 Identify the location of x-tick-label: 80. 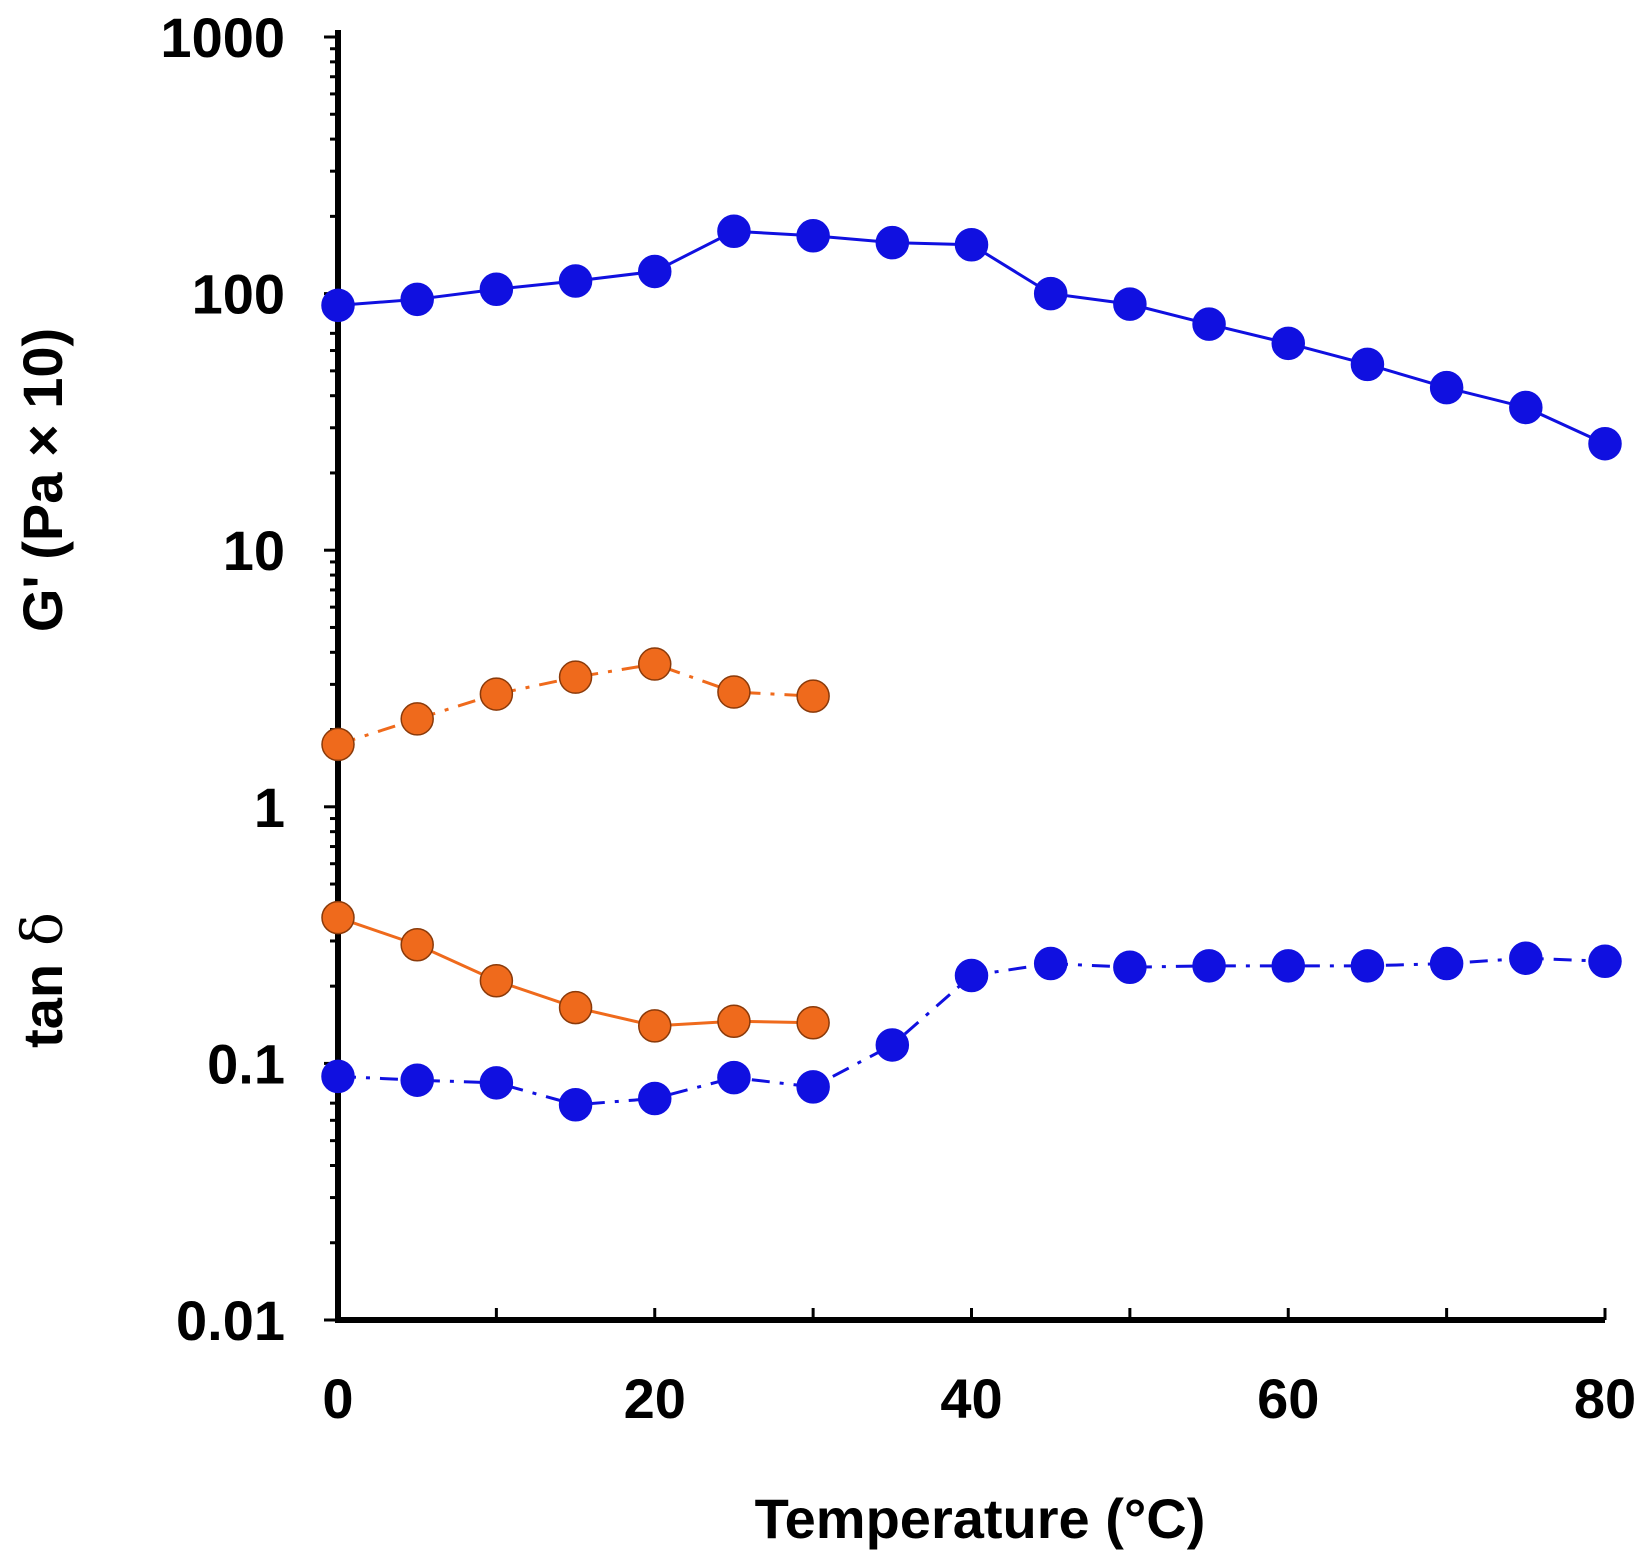
(1605, 1398).